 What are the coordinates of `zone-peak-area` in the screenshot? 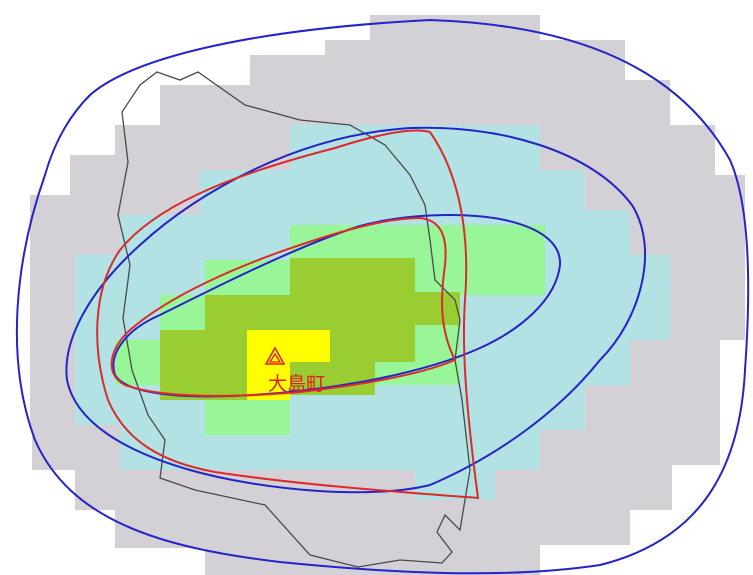 It's located at (288, 365).